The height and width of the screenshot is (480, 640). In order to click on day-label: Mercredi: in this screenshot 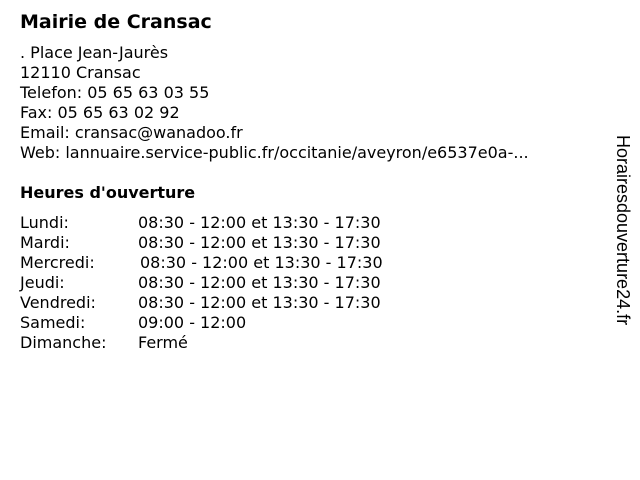, I will do `click(57, 262)`.